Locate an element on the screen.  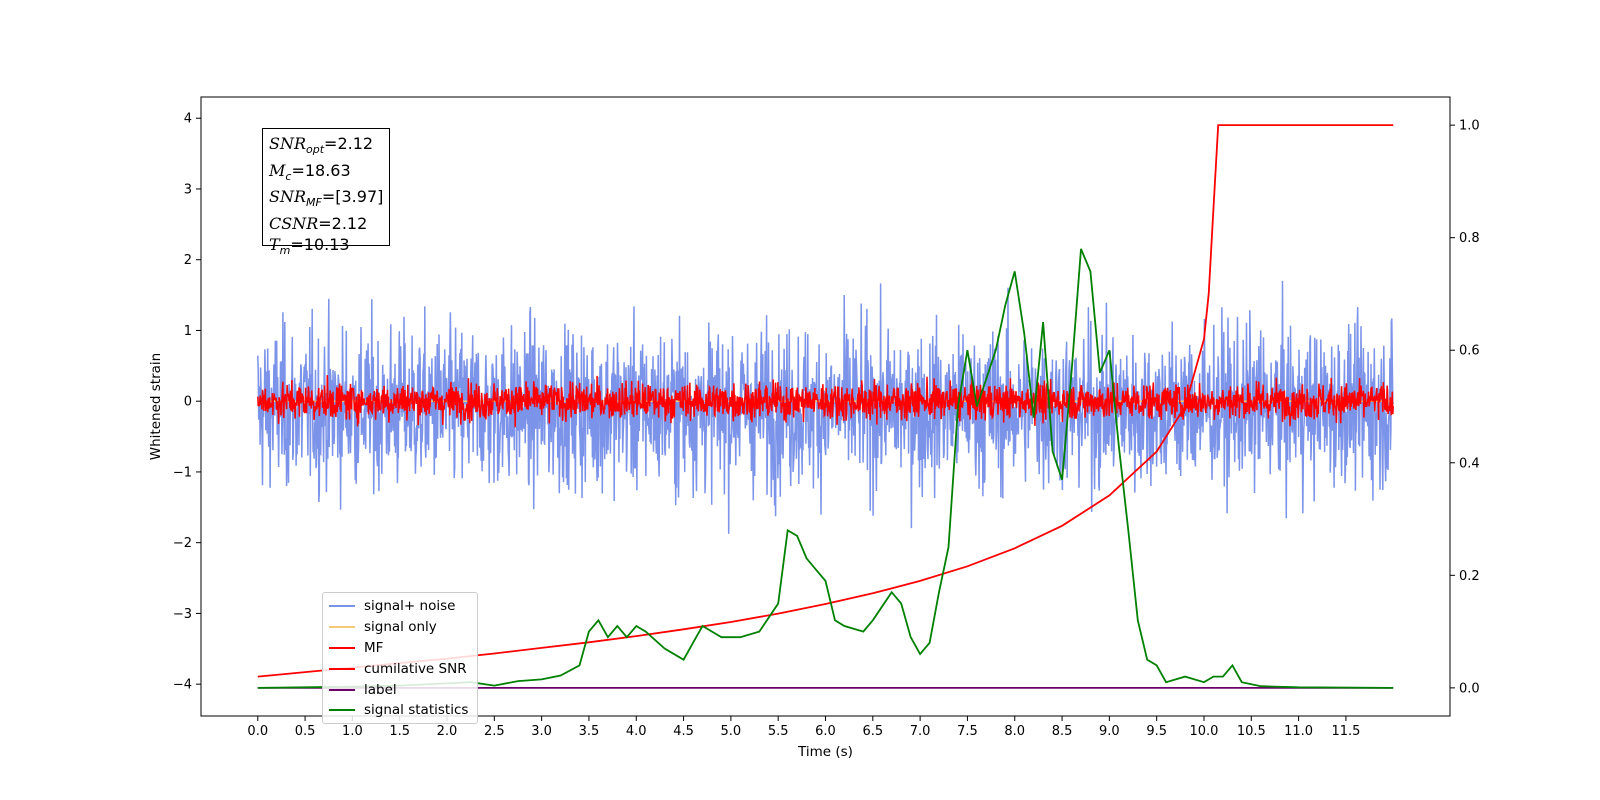
x-tick-label: 6.0 is located at coordinates (825, 731).